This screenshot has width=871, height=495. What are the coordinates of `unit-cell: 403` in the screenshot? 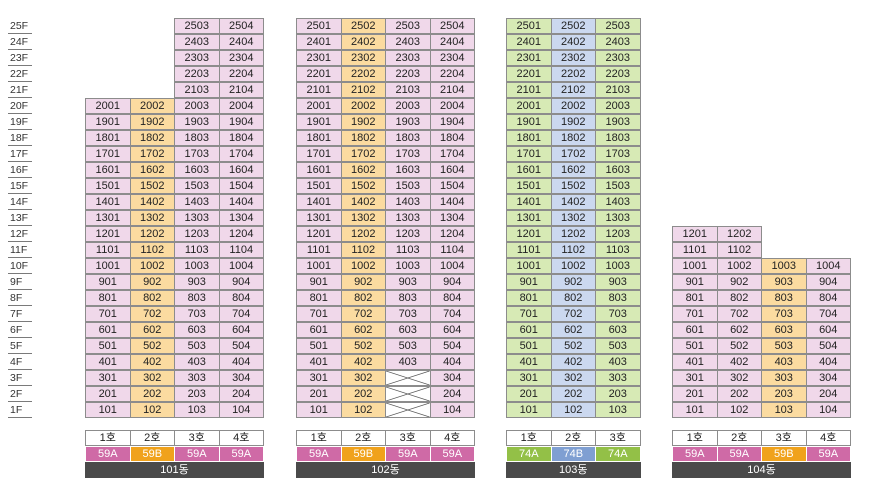 It's located at (618, 362).